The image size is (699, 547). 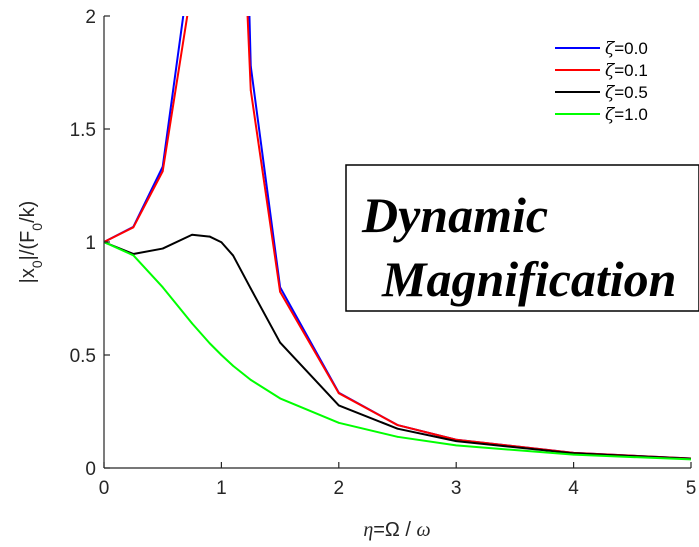 I want to click on annotation-box, so click(x=522, y=238).